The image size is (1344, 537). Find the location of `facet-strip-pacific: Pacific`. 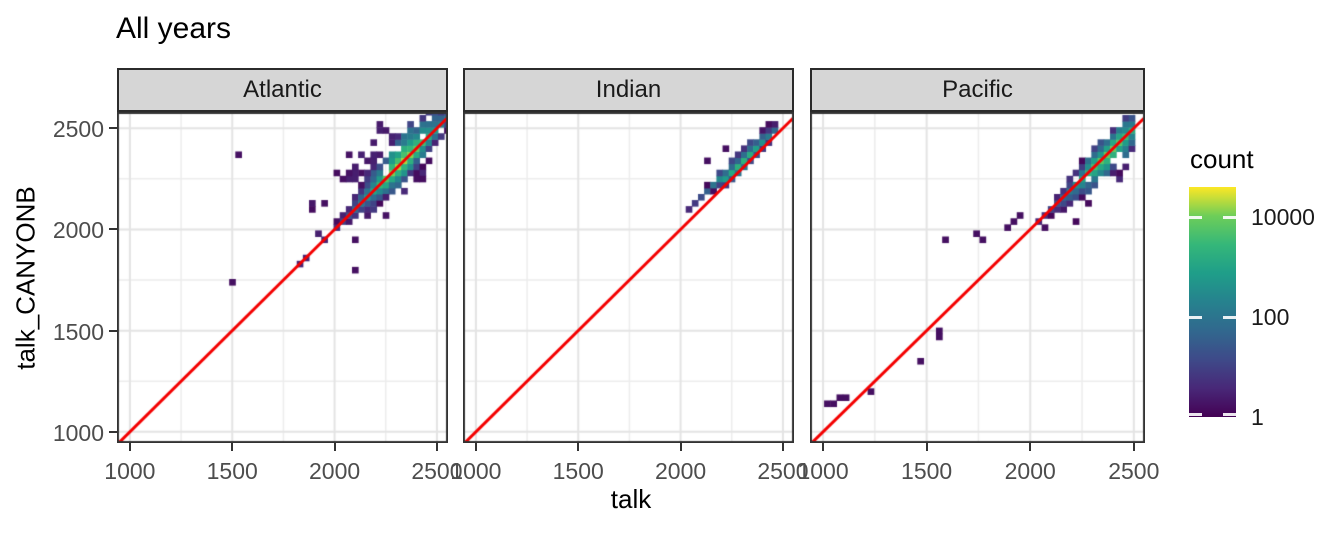

facet-strip-pacific: Pacific is located at coordinates (977, 90).